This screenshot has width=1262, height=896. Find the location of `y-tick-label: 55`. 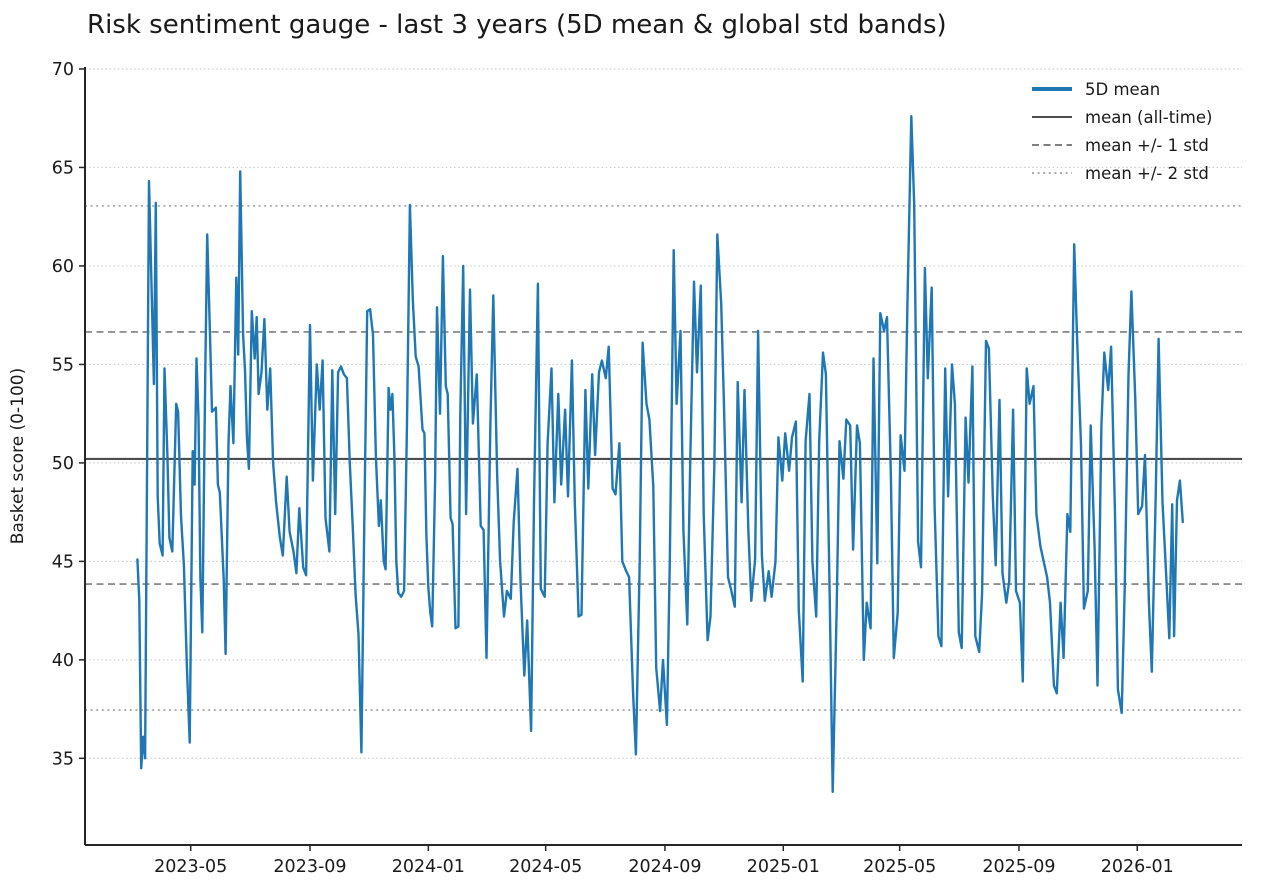

y-tick-label: 55 is located at coordinates (63, 365).